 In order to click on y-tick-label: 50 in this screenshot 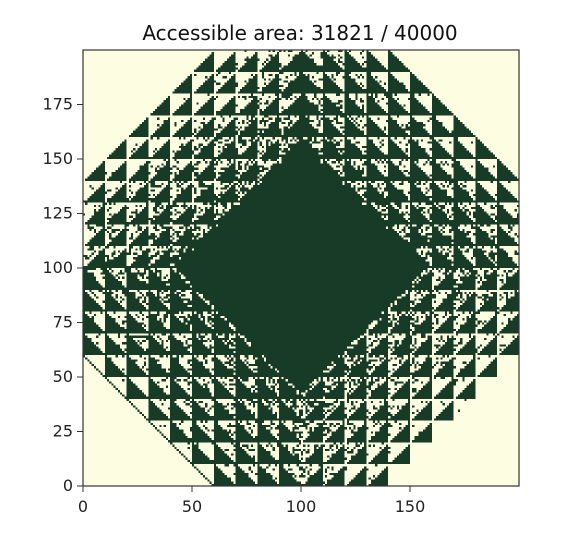, I will do `click(63, 376)`.